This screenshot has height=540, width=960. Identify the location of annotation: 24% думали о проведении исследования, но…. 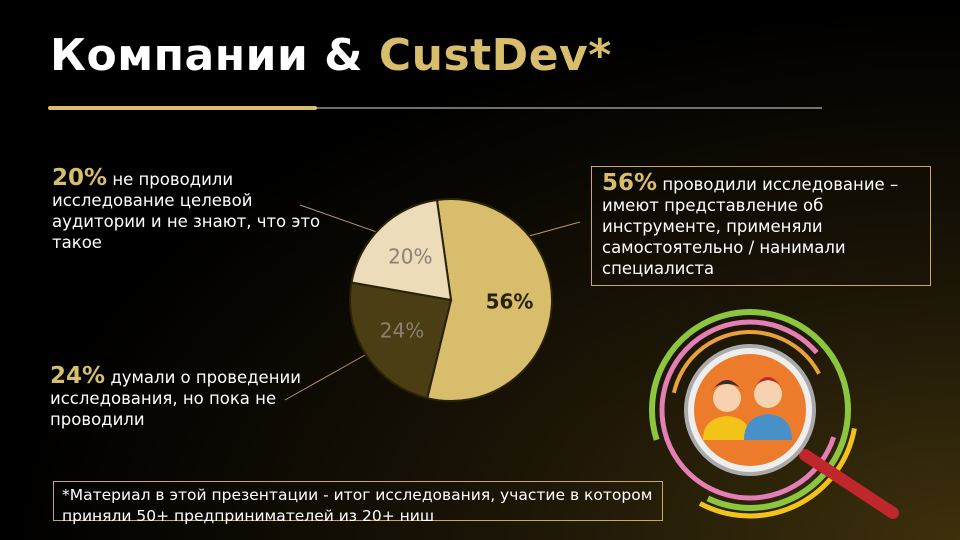
(200, 396).